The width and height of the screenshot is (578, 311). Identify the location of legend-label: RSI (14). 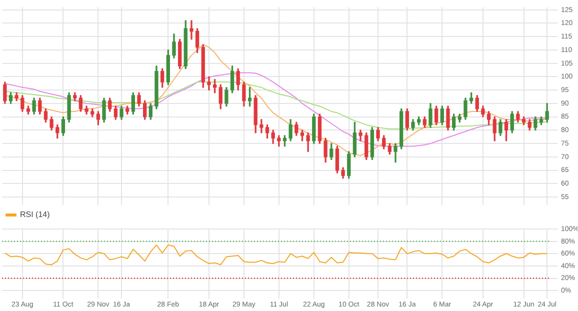
(35, 215).